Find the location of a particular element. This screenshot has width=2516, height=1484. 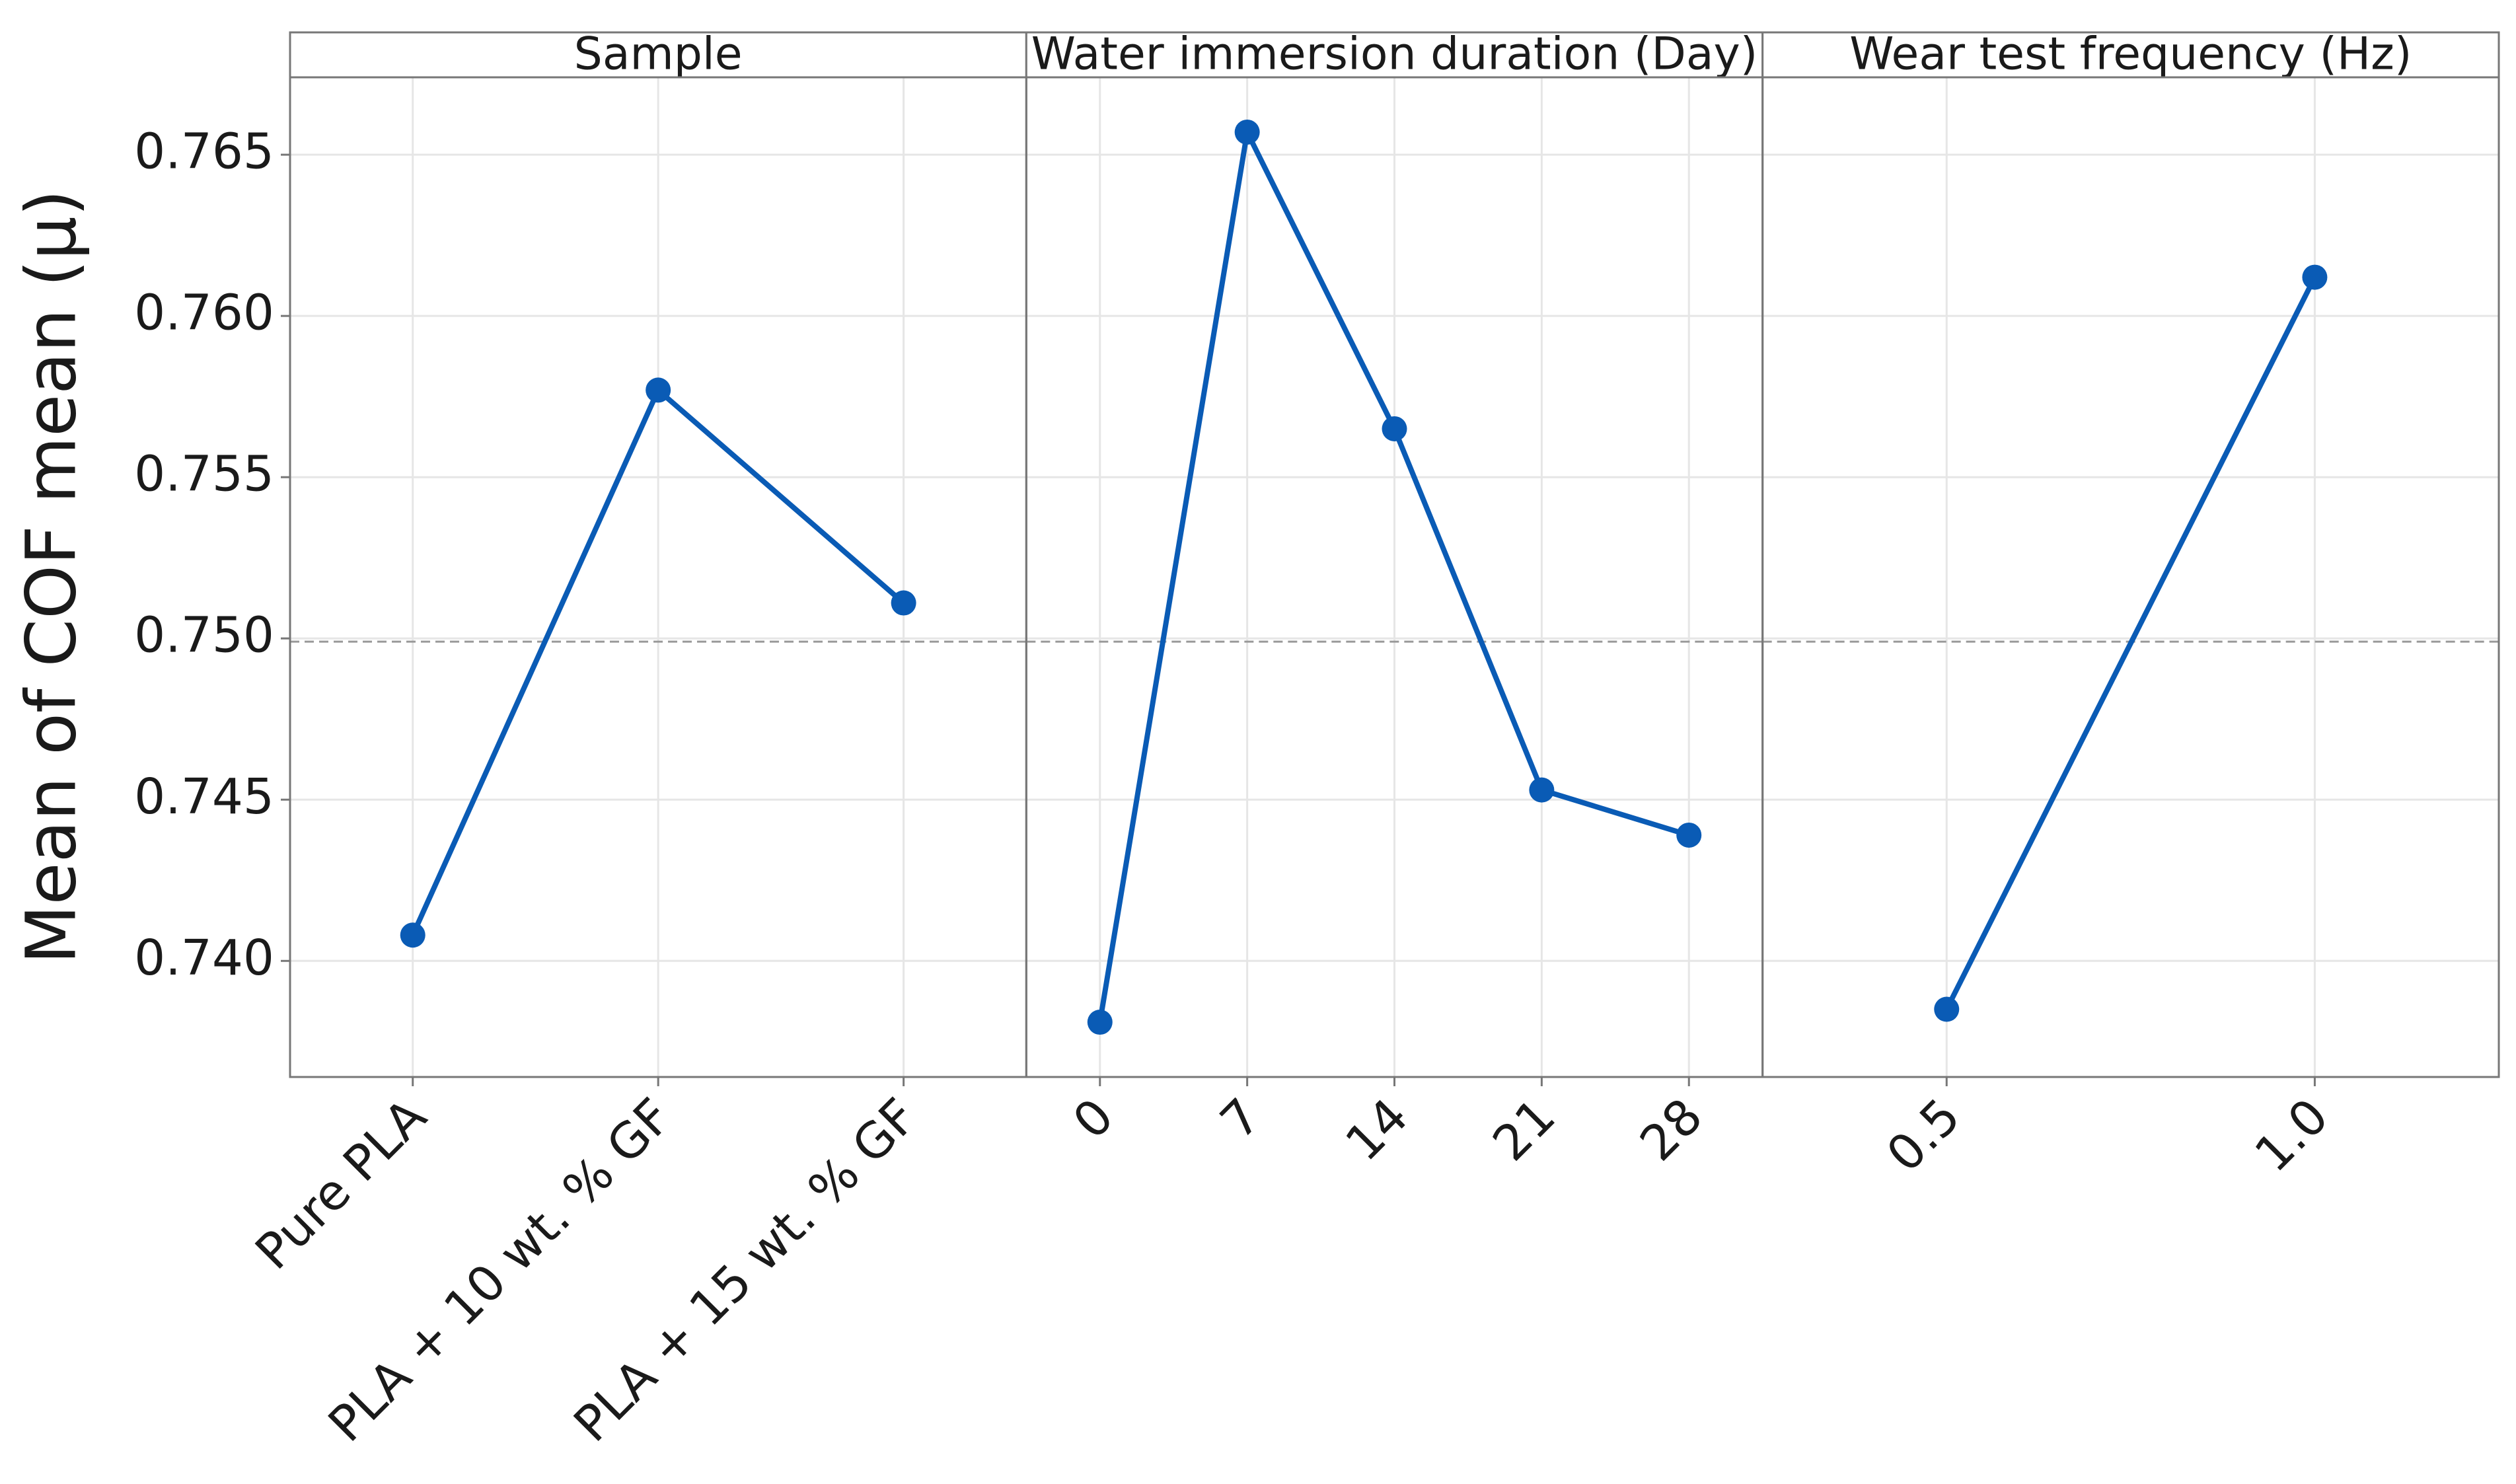

x-tick-label: 1.0 is located at coordinates (2292, 1135).